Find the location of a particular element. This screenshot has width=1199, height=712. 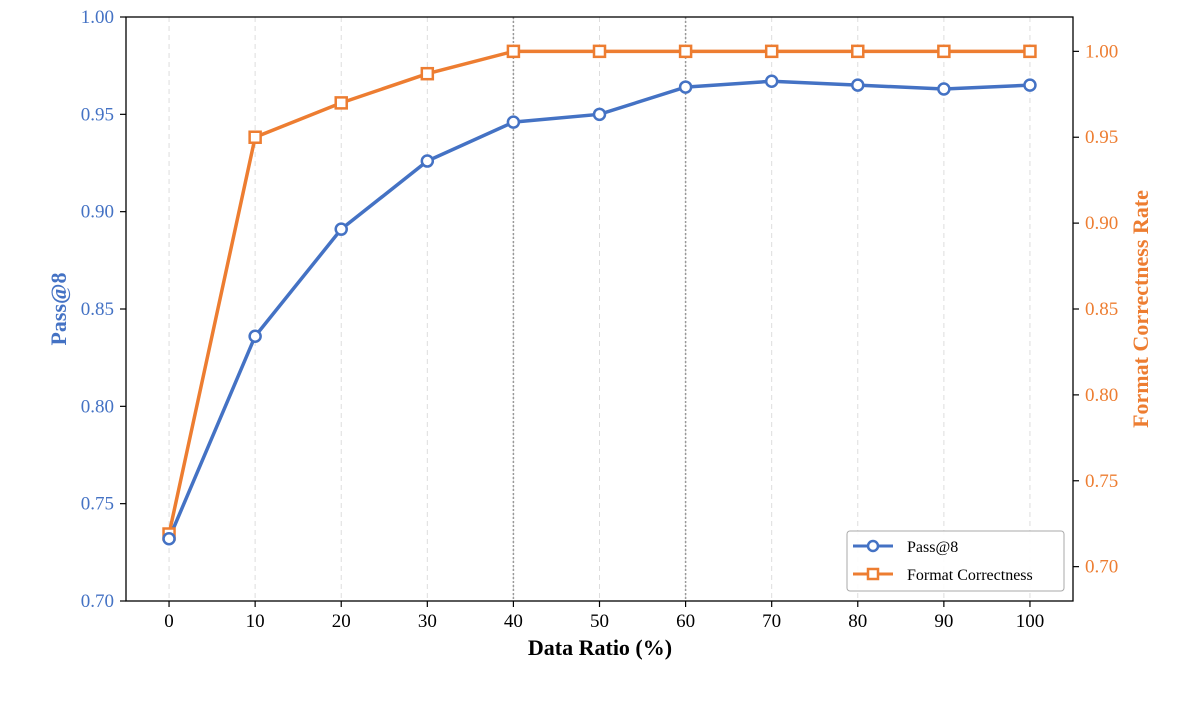

legend-circle-marker is located at coordinates (873, 546).